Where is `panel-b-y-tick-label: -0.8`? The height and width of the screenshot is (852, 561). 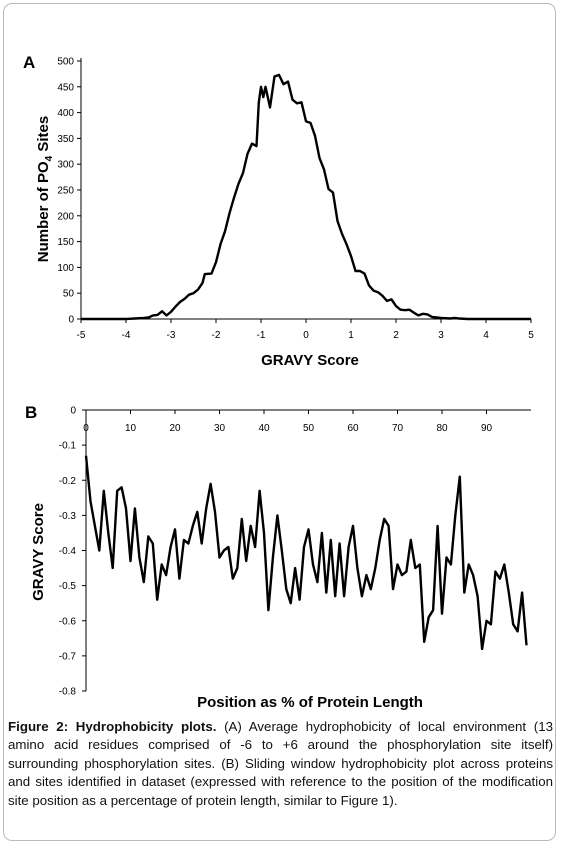
panel-b-y-tick-label: -0.8 is located at coordinates (68, 692).